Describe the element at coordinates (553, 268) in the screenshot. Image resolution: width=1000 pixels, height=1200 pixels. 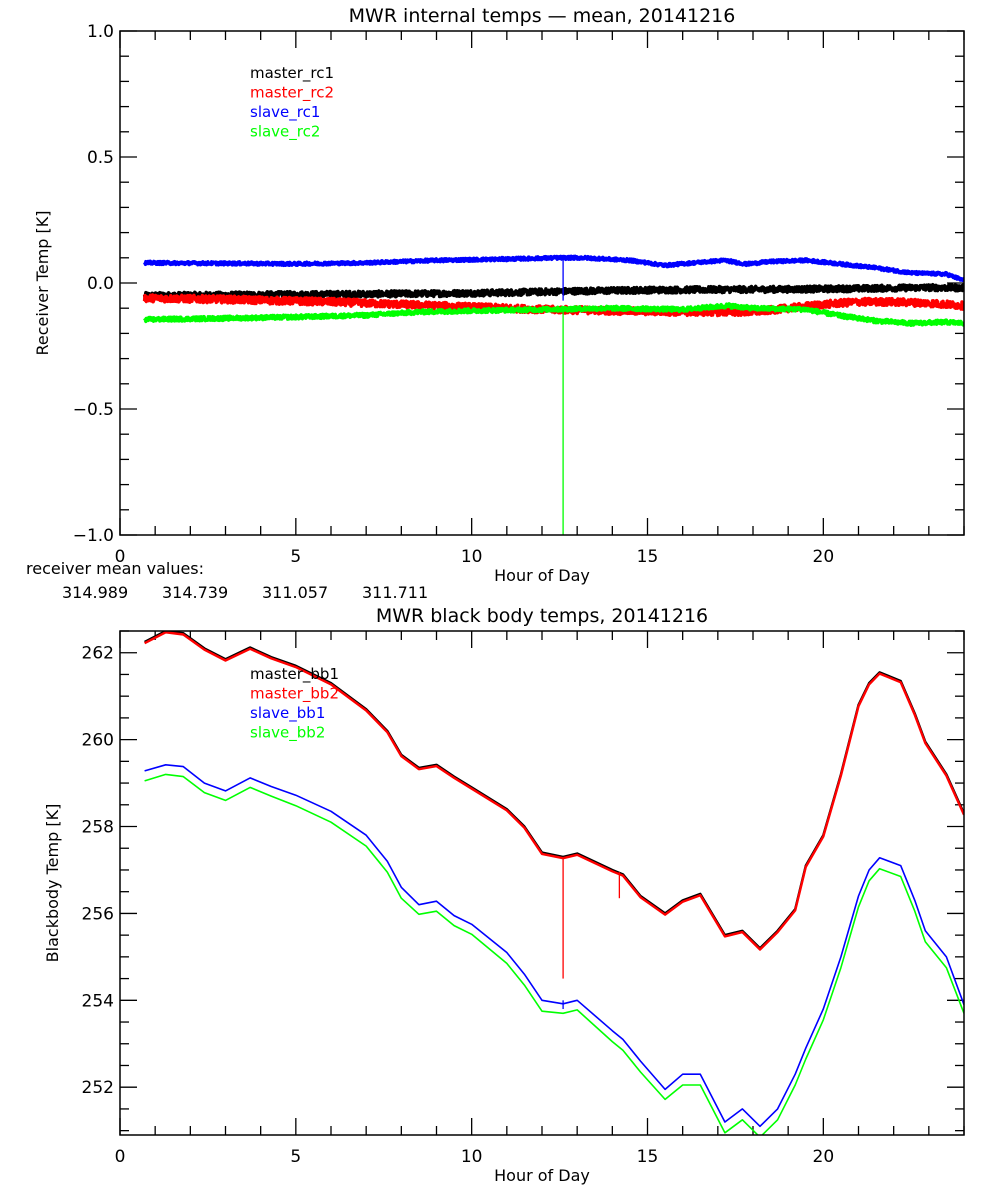
I see `series-line-slave-rc1` at that location.